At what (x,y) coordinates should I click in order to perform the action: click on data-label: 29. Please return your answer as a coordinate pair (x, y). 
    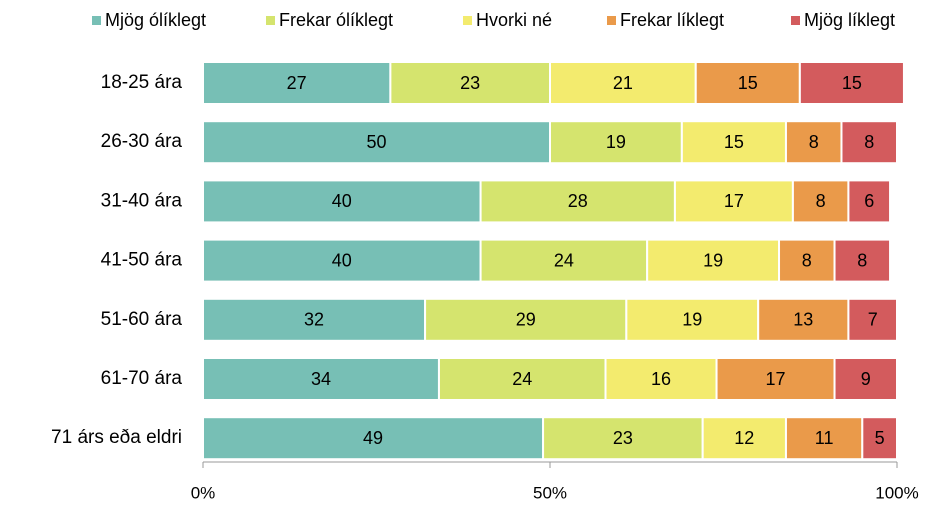
    Looking at the image, I should click on (526, 320).